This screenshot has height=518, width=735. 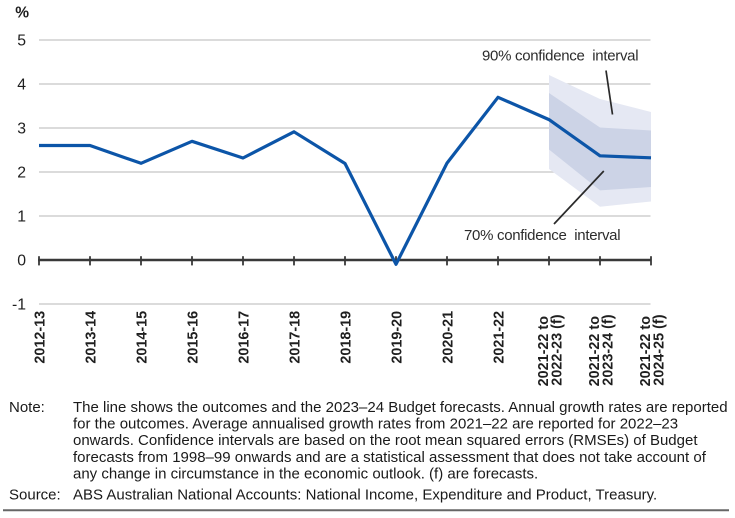 I want to click on svg-text: 5, so click(x=21, y=41).